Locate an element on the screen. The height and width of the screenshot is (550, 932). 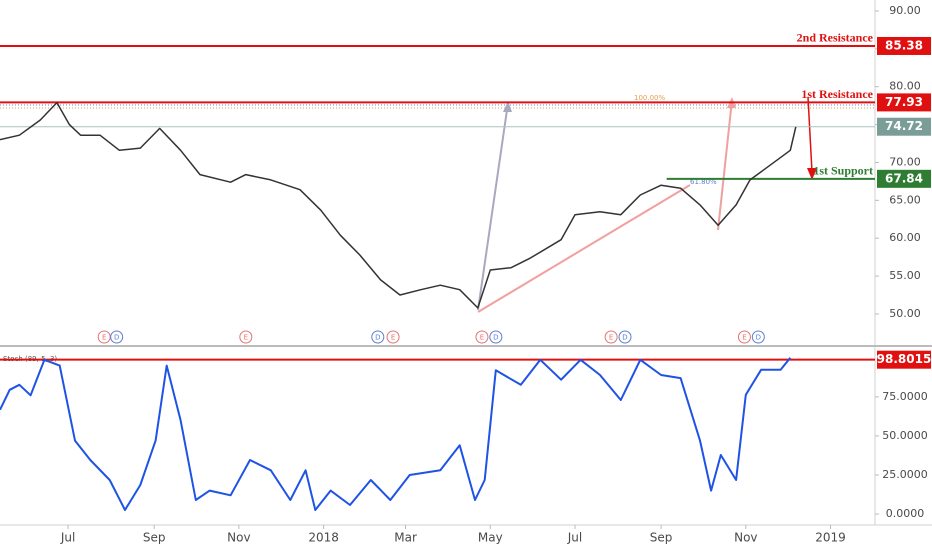
y-tick-label: 90.00 is located at coordinates (905, 10).